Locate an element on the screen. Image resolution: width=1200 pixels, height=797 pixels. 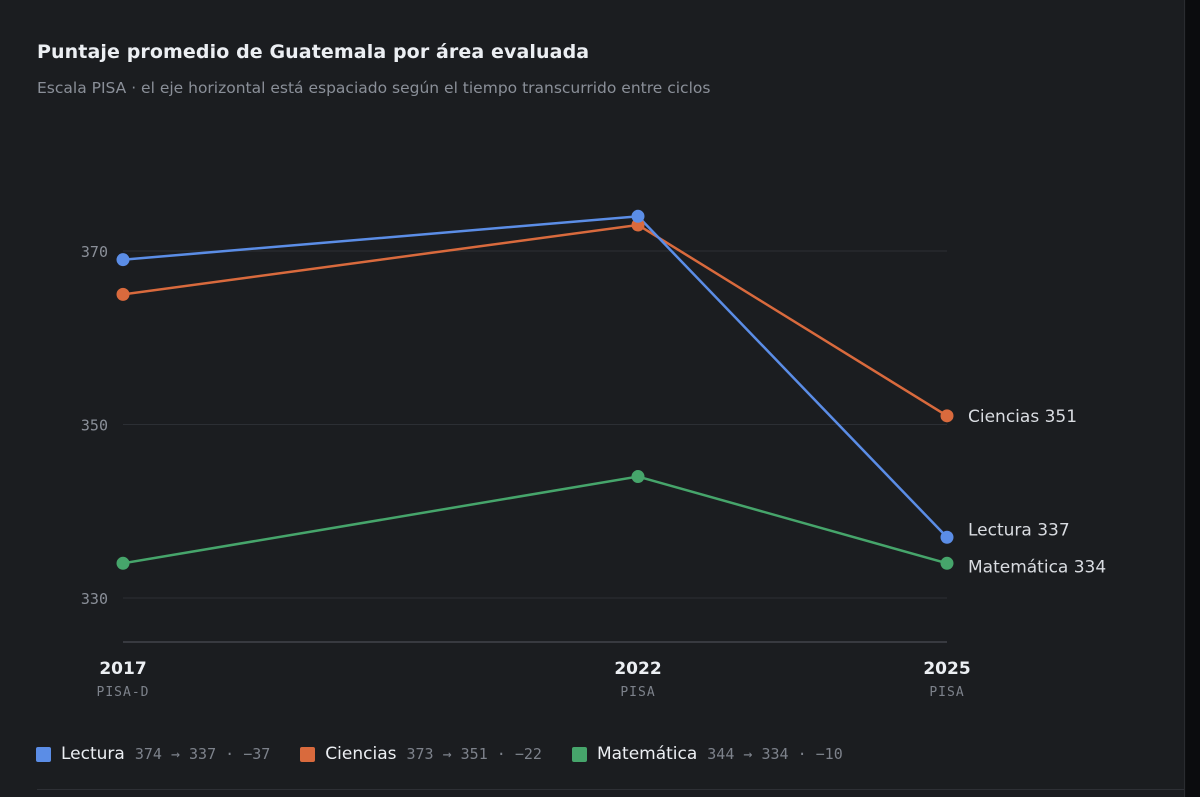
series-line-matemática is located at coordinates (535, 520).